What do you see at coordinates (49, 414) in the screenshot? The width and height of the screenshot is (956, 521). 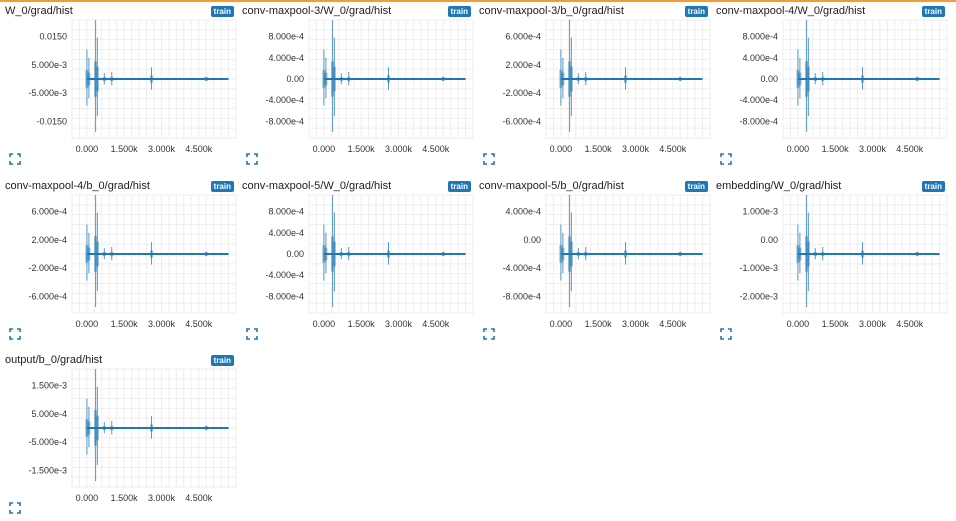 I see `y-tick-label: 5.000e-4` at bounding box center [49, 414].